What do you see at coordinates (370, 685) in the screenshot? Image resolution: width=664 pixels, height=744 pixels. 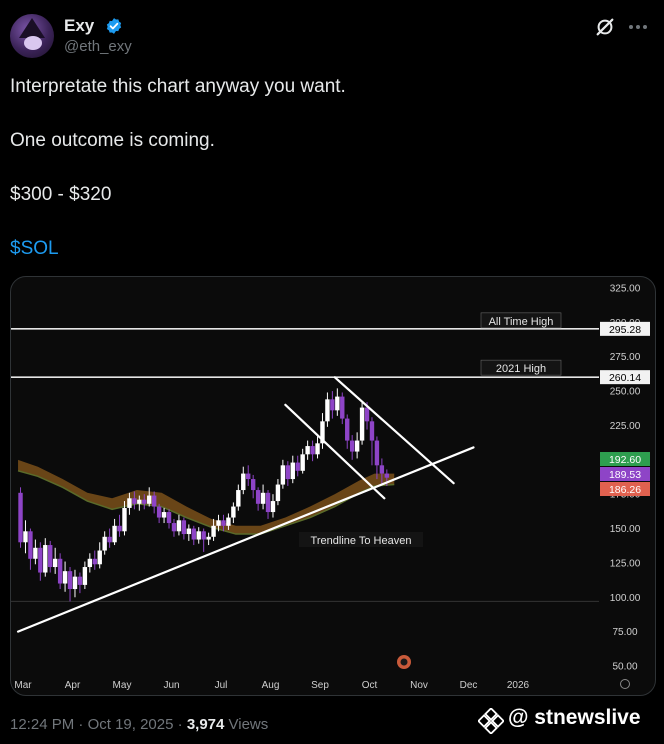 I see `x-tick-label: Oct` at bounding box center [370, 685].